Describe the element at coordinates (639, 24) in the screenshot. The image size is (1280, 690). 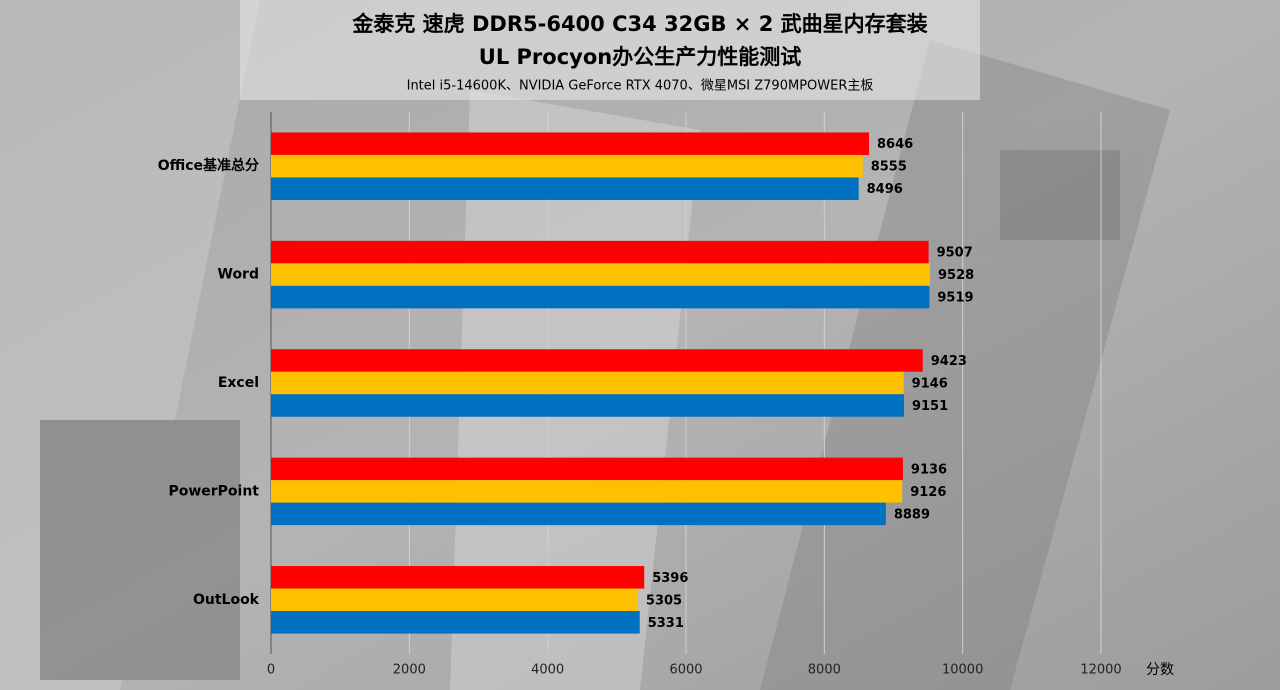
I see `chart-title: 金泰克 速虎 DDR5-6400 C34 32GB × 2 武曲星内存套装` at that location.